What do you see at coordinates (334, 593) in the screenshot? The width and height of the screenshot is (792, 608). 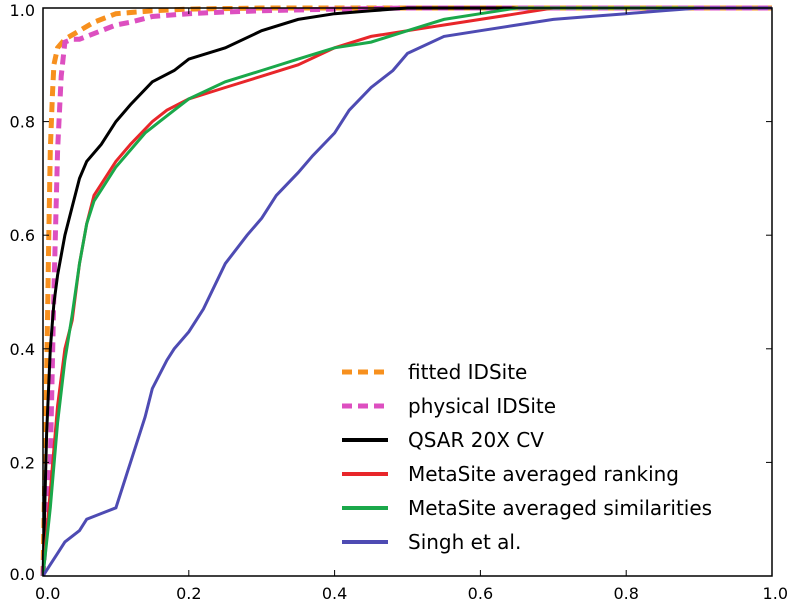 I see `x-tick-label: 0.4` at bounding box center [334, 593].